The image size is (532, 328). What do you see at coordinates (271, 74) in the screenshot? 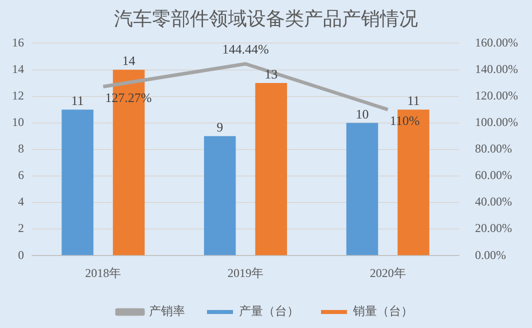
I see `data-label: 13` at bounding box center [271, 74].